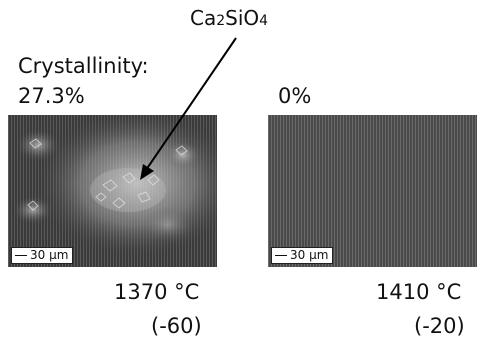 The width and height of the screenshot is (483, 340). Describe the element at coordinates (176, 326) in the screenshot. I see `offset-left: (-60)` at that location.